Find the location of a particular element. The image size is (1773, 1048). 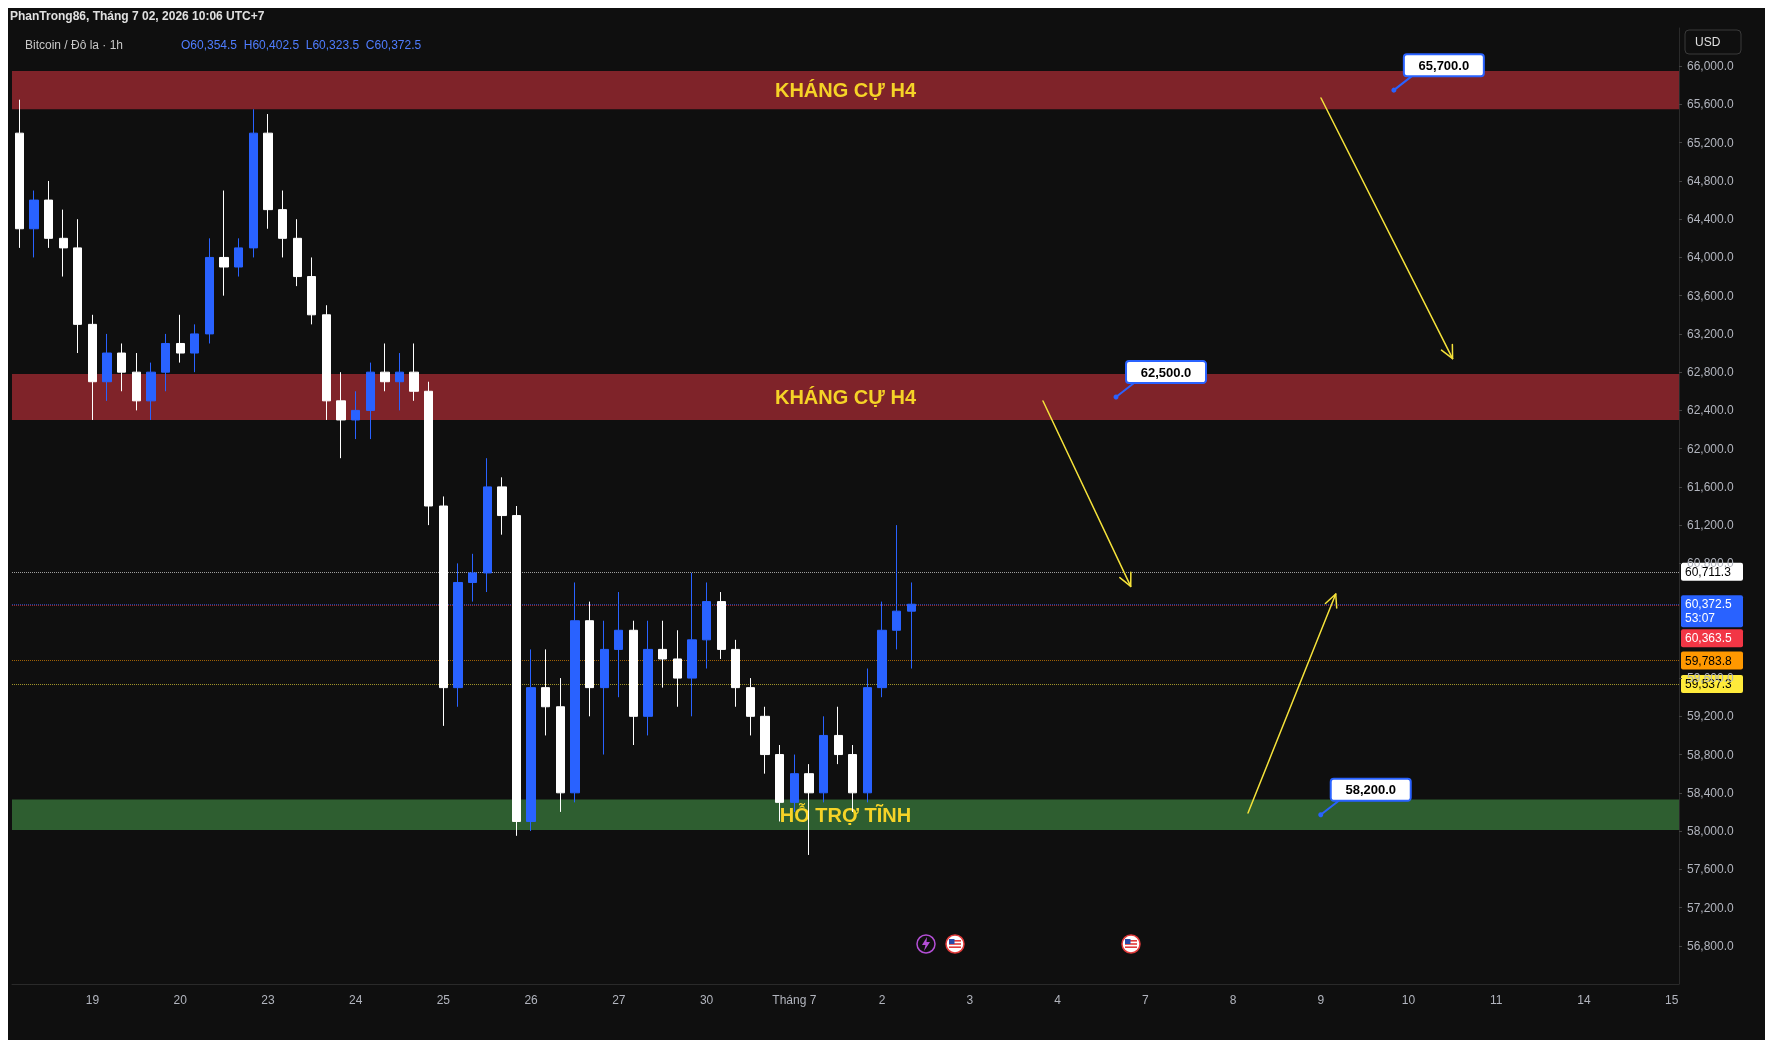

x-tick-label: 25 is located at coordinates (443, 1000).